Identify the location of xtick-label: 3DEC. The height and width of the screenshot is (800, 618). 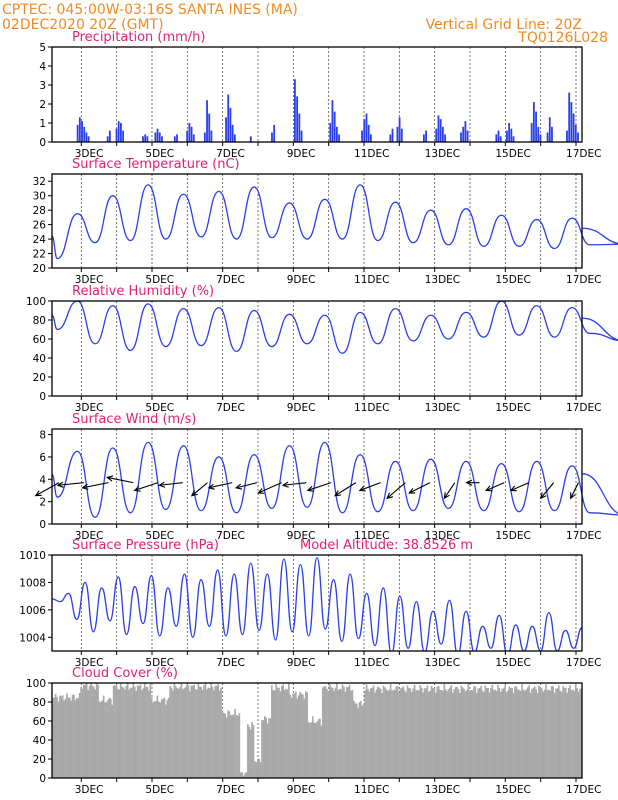
(89, 790).